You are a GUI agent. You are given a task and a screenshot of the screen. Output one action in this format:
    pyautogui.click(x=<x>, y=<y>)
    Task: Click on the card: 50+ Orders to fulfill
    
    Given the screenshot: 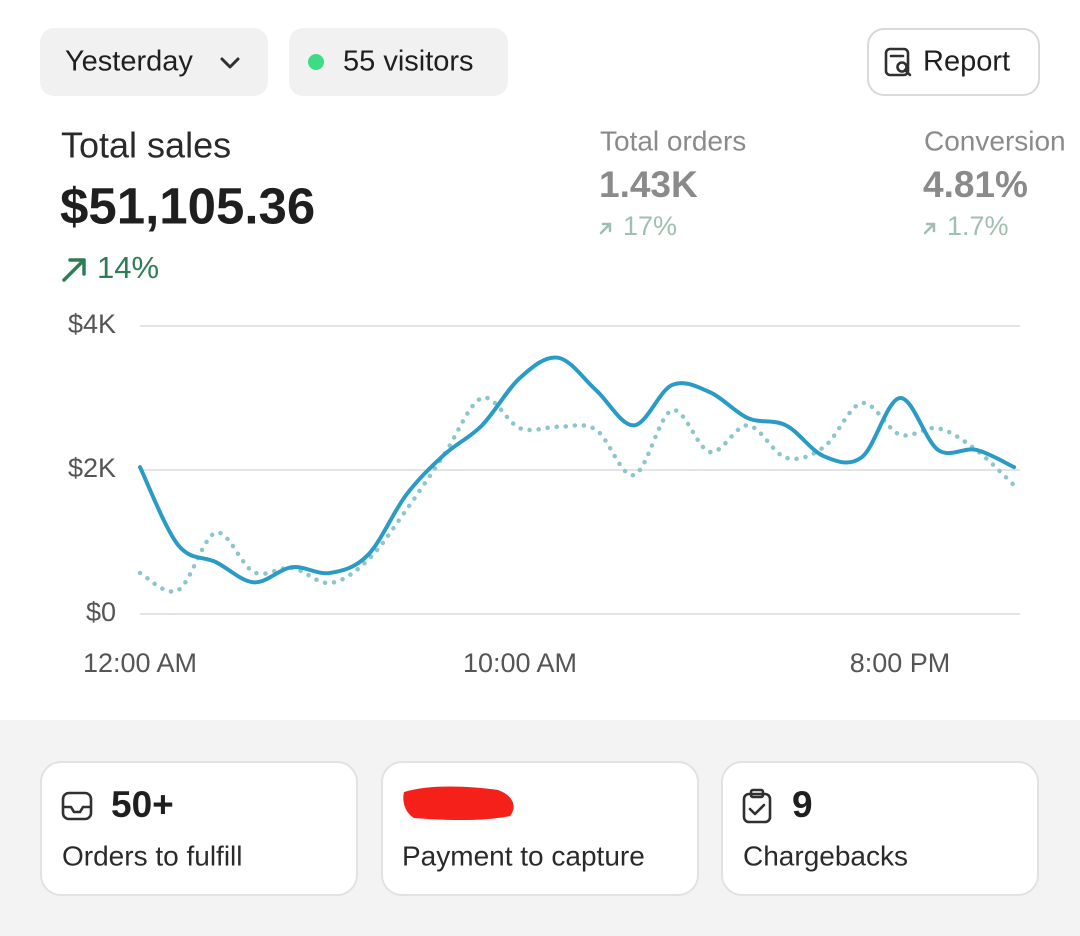 What is the action you would take?
    pyautogui.click(x=199, y=828)
    